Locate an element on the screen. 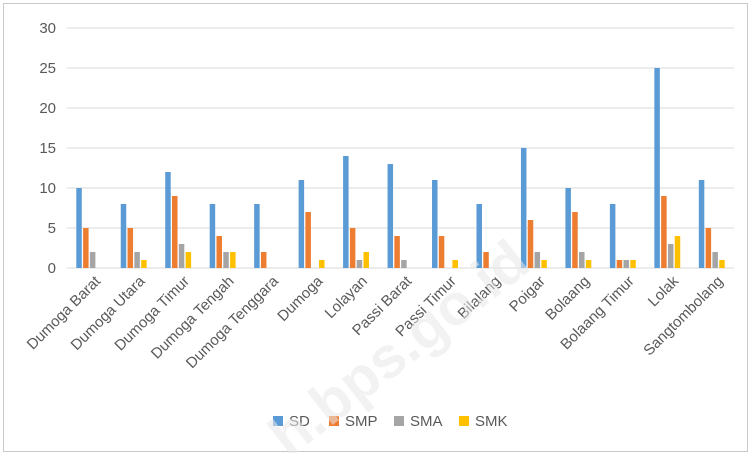 This screenshot has height=456, width=752. y-tick-label: 20 is located at coordinates (47, 108).